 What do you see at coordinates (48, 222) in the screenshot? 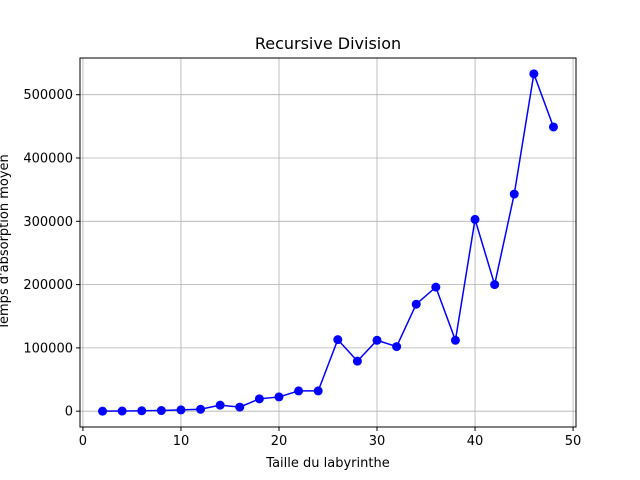
I see `y-tick-label: 300000` at bounding box center [48, 222].